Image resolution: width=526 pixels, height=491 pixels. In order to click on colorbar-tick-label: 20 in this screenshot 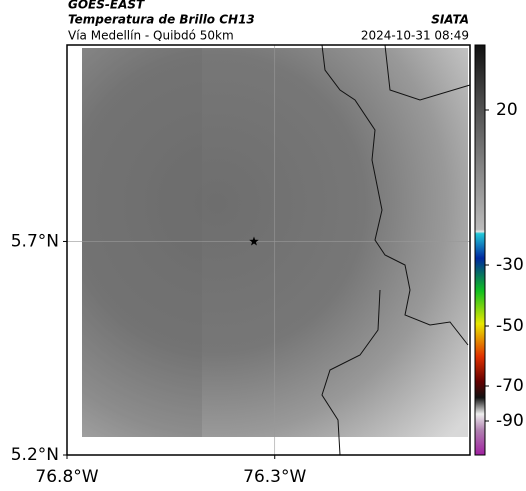, I will do `click(507, 110)`.